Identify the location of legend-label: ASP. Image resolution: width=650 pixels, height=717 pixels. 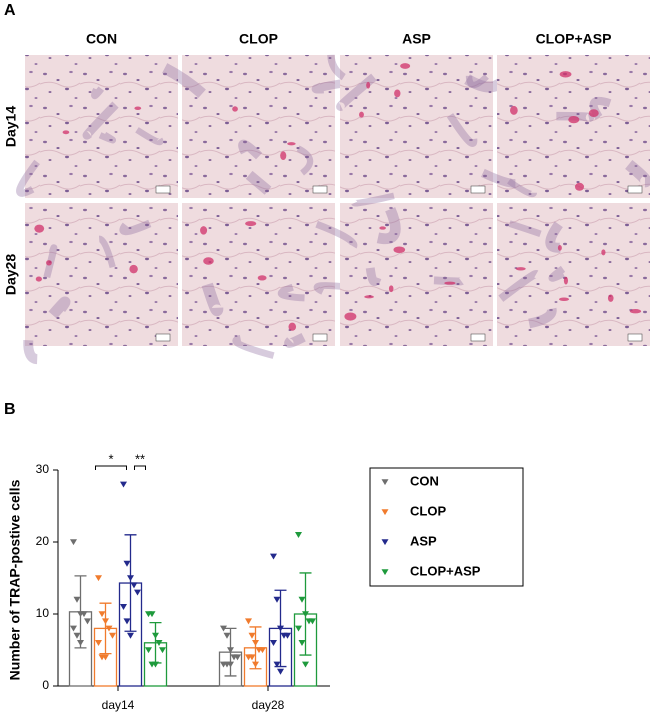
(423, 540).